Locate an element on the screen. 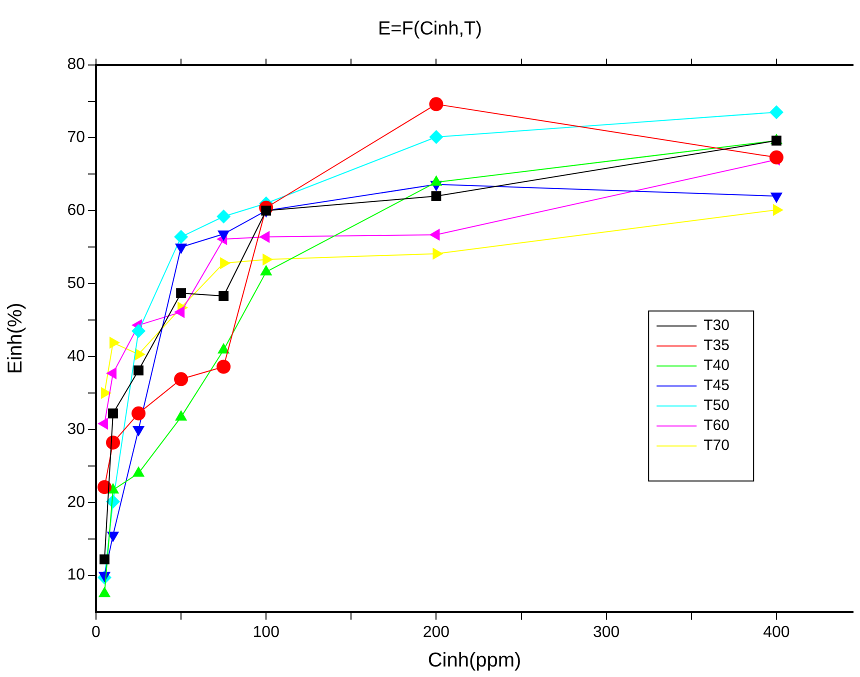 The height and width of the screenshot is (677, 860). legend-label: T35 is located at coordinates (717, 345).